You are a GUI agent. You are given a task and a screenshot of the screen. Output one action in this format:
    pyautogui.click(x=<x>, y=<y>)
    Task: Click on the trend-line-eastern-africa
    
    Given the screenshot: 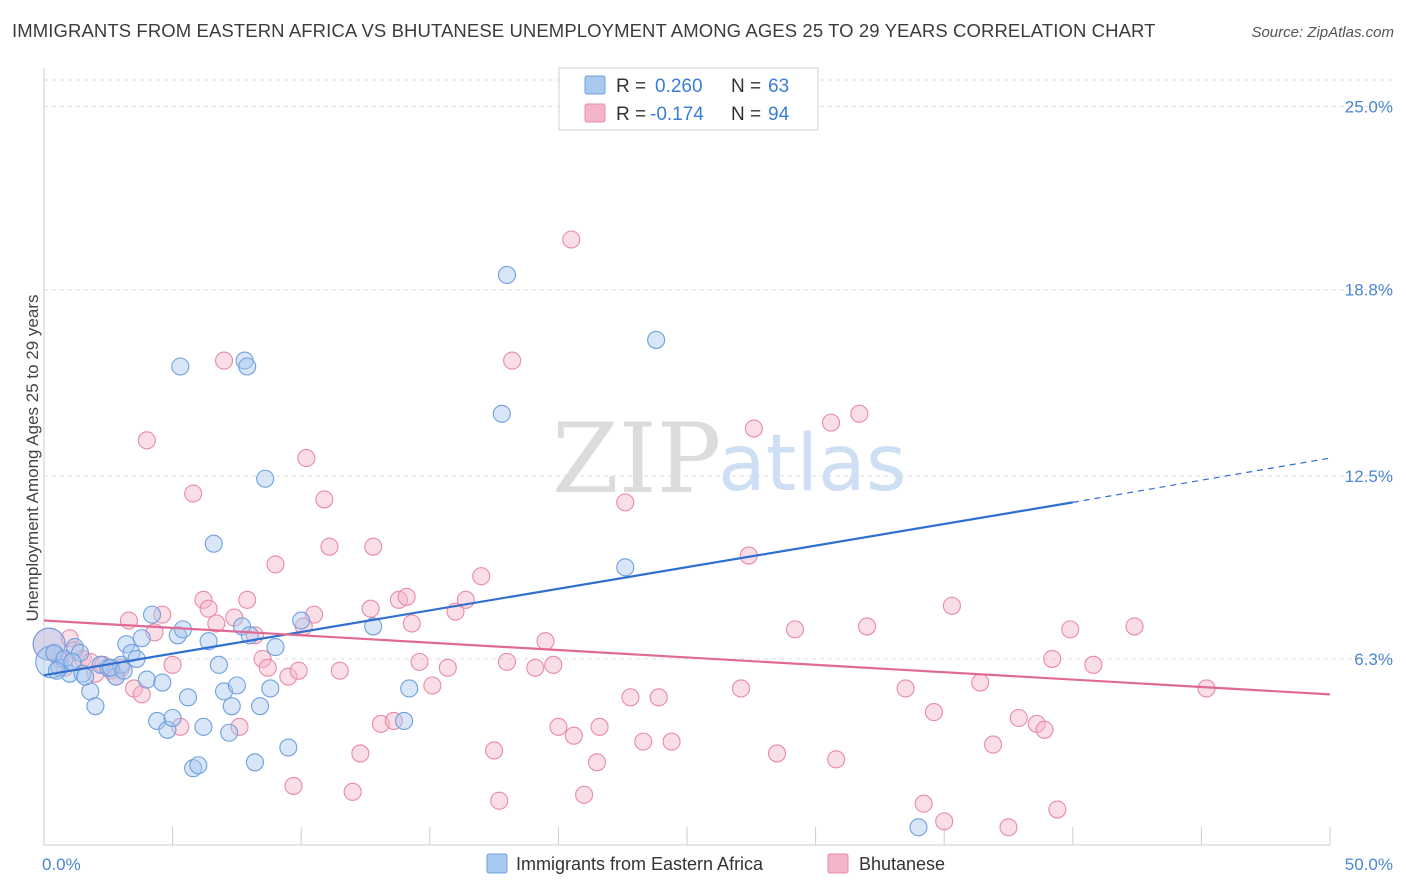 What is the action you would take?
    pyautogui.click(x=558, y=589)
    